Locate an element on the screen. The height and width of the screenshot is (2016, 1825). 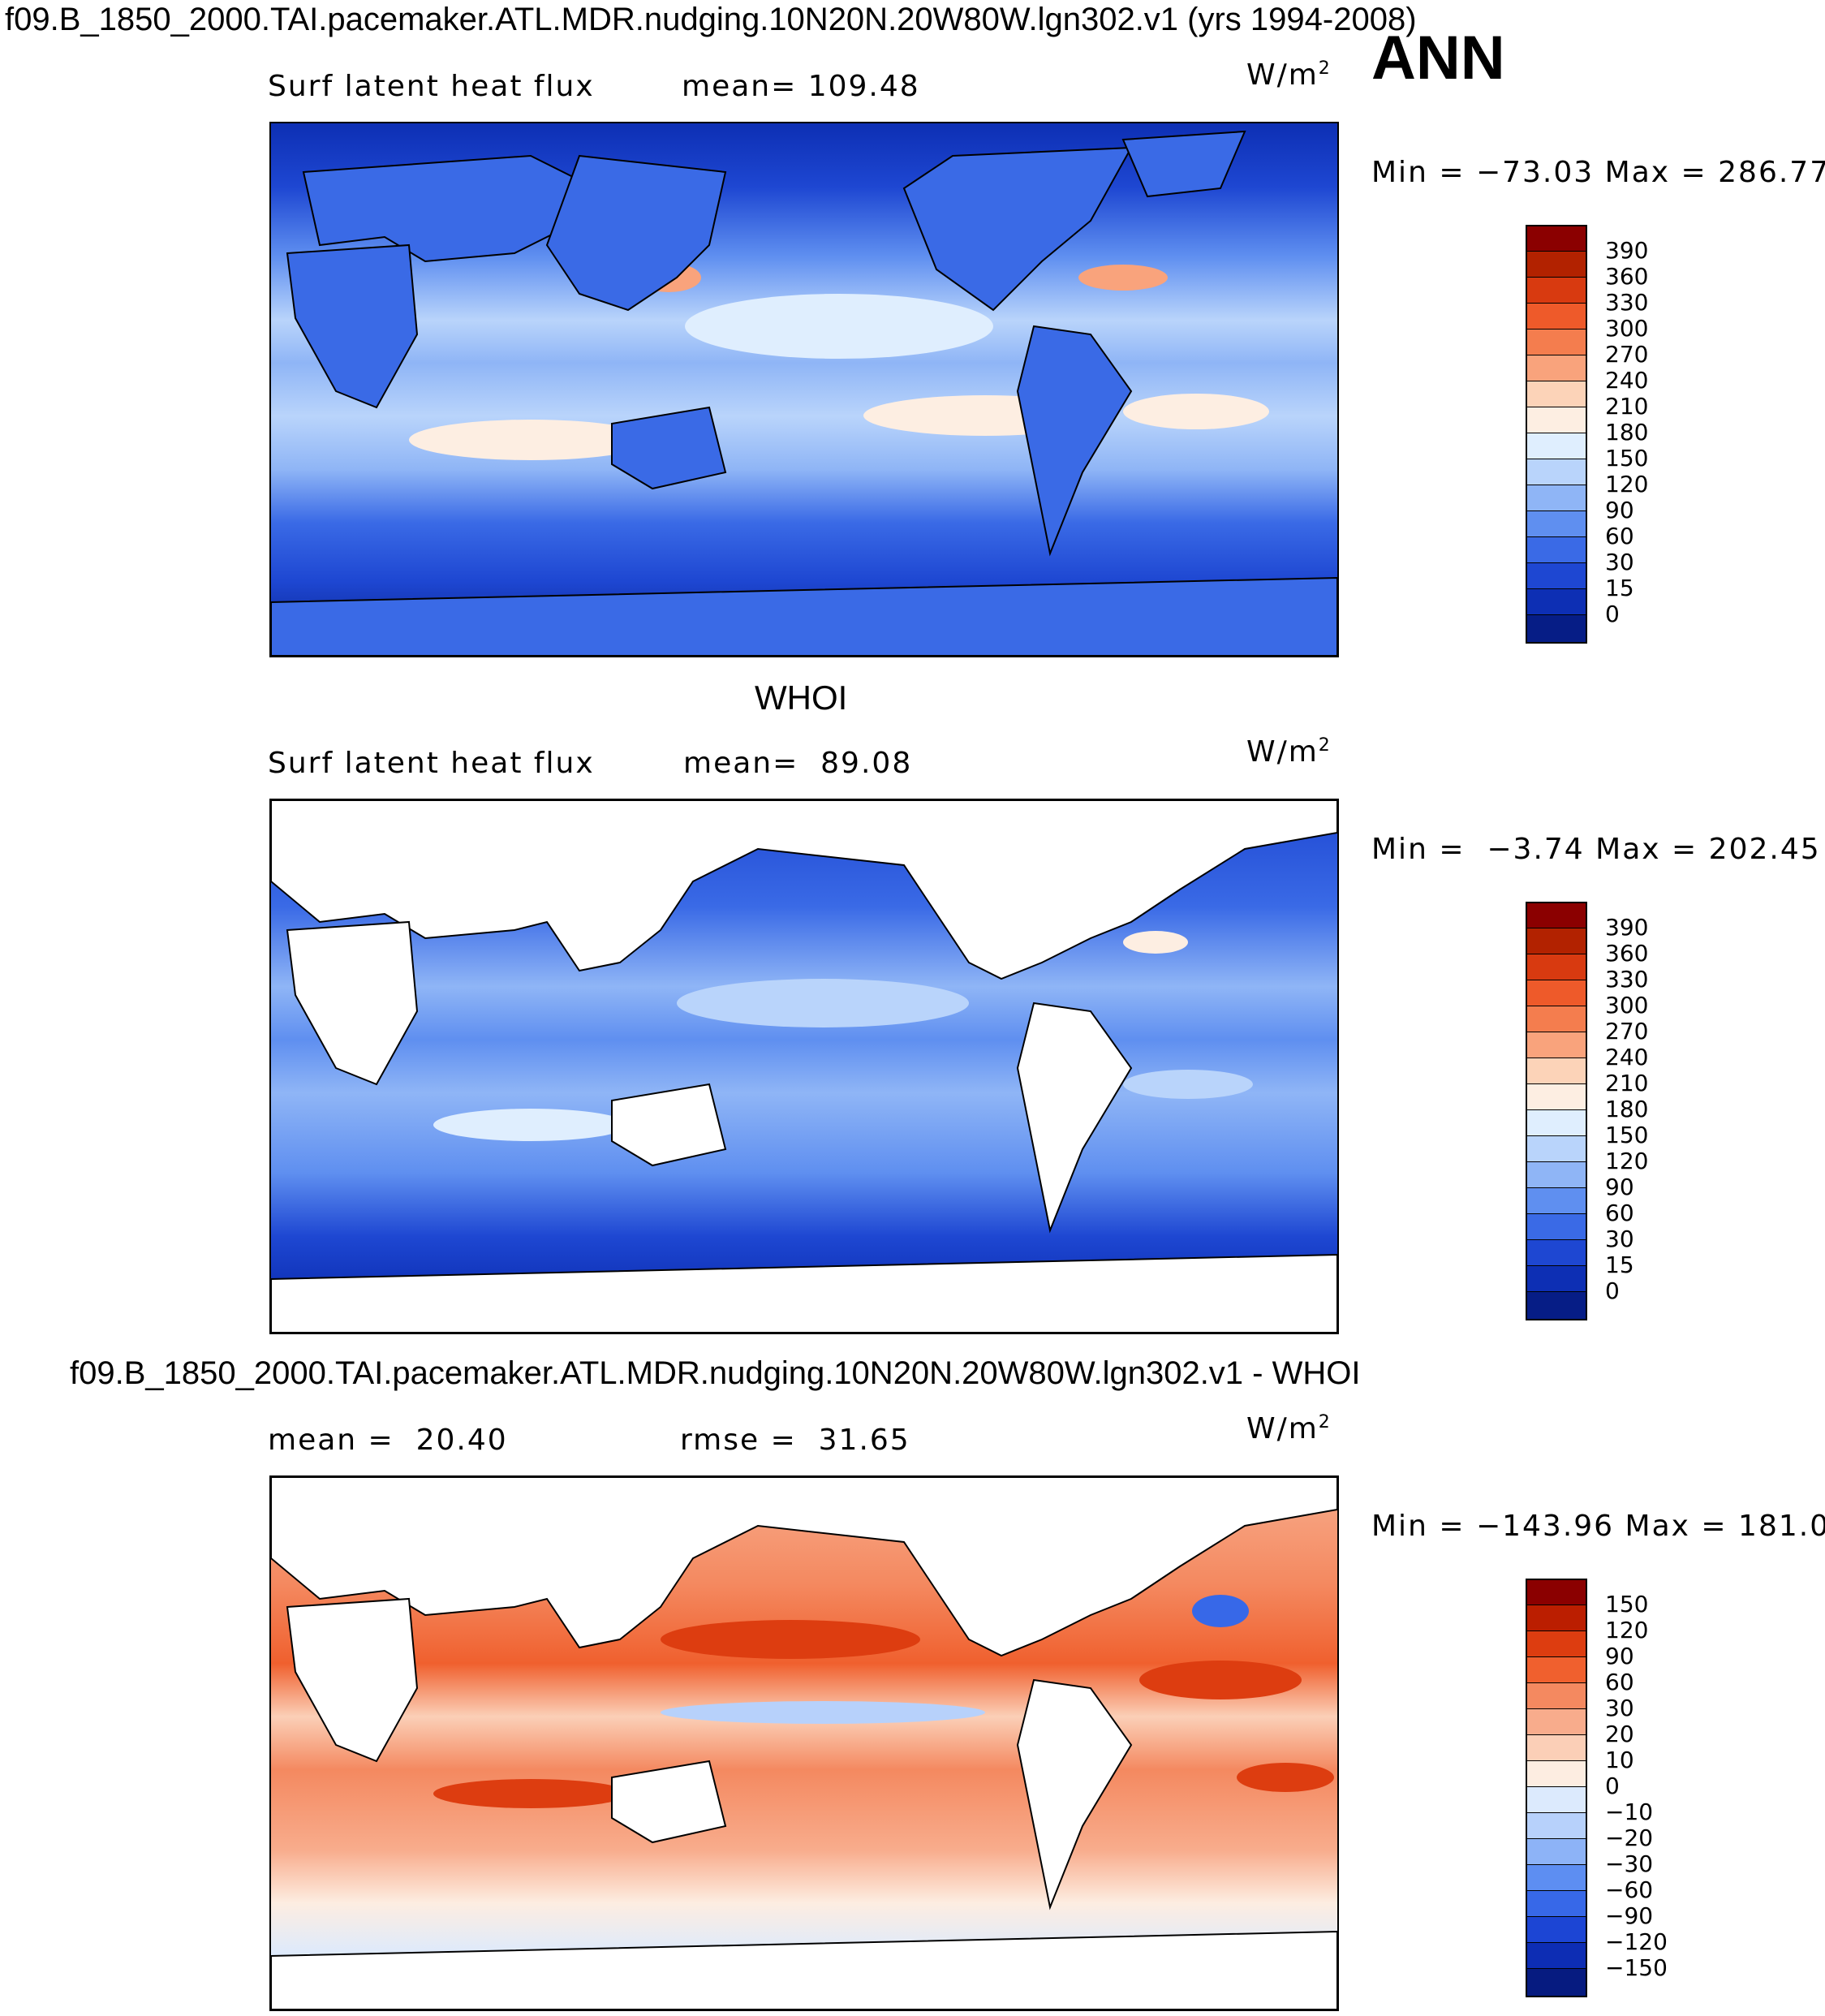
panel1-tick: 330 is located at coordinates (1627, 302).